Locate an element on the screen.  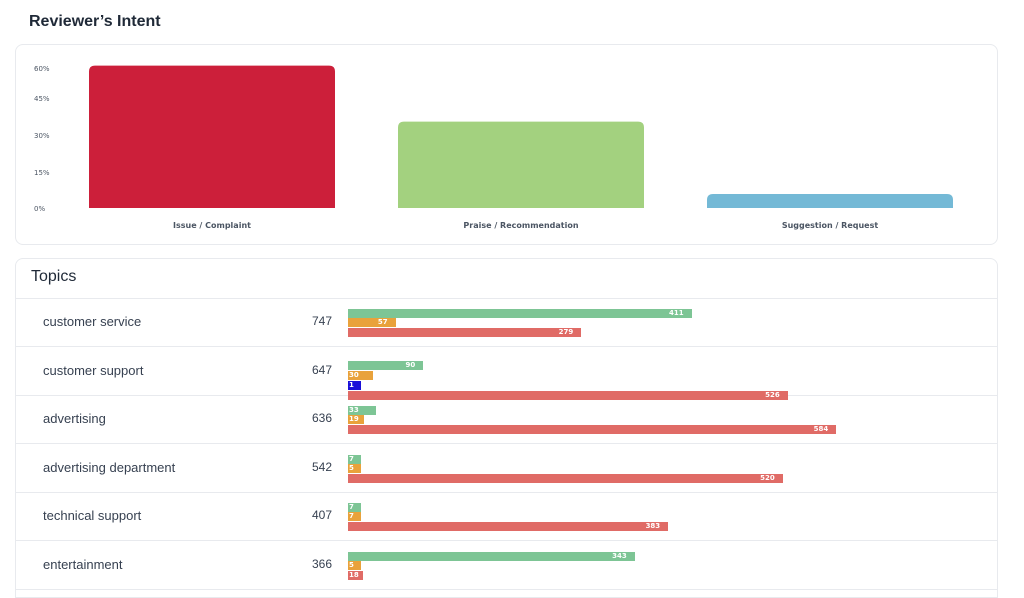
topic-row: advertising department 542 7 5 520 is located at coordinates (506, 469).